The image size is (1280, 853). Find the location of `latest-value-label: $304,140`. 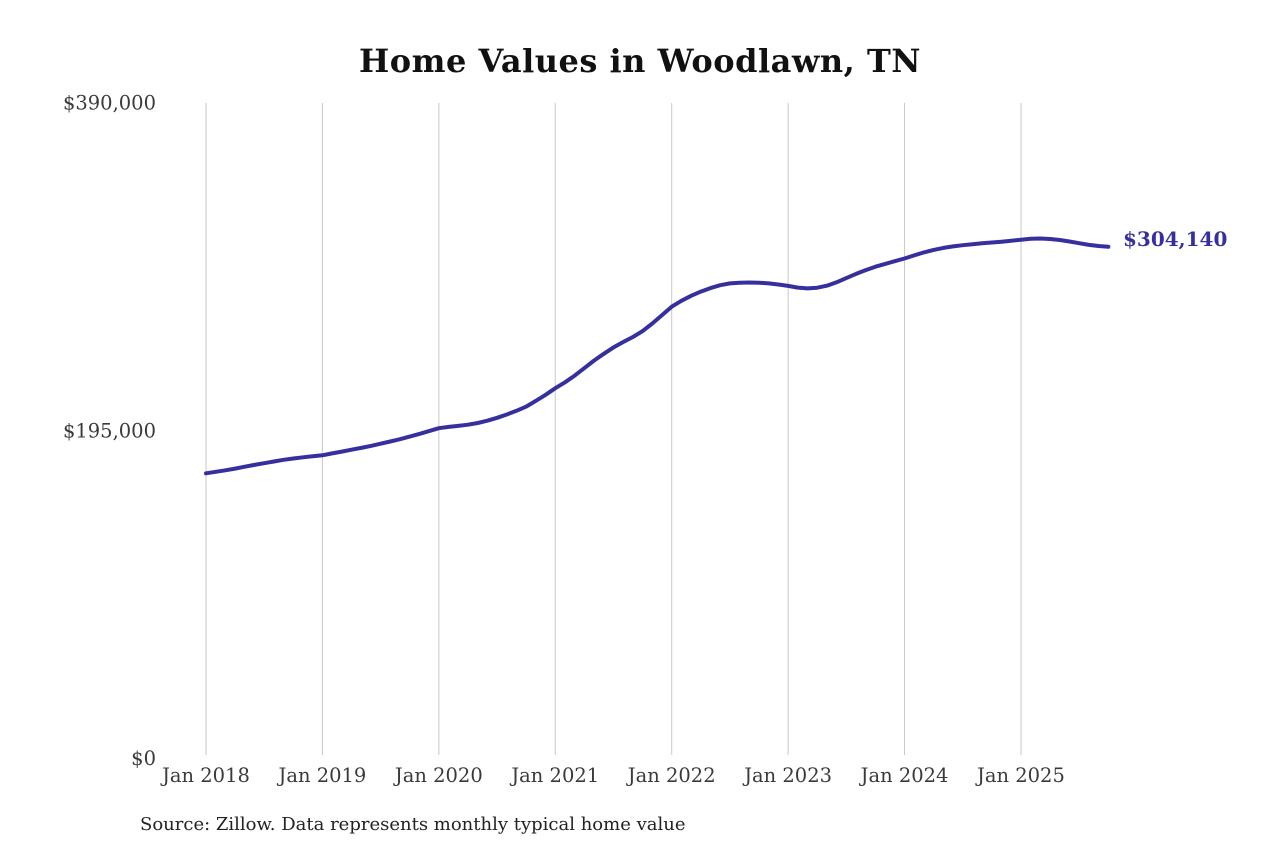

latest-value-label: $304,140 is located at coordinates (1175, 239).